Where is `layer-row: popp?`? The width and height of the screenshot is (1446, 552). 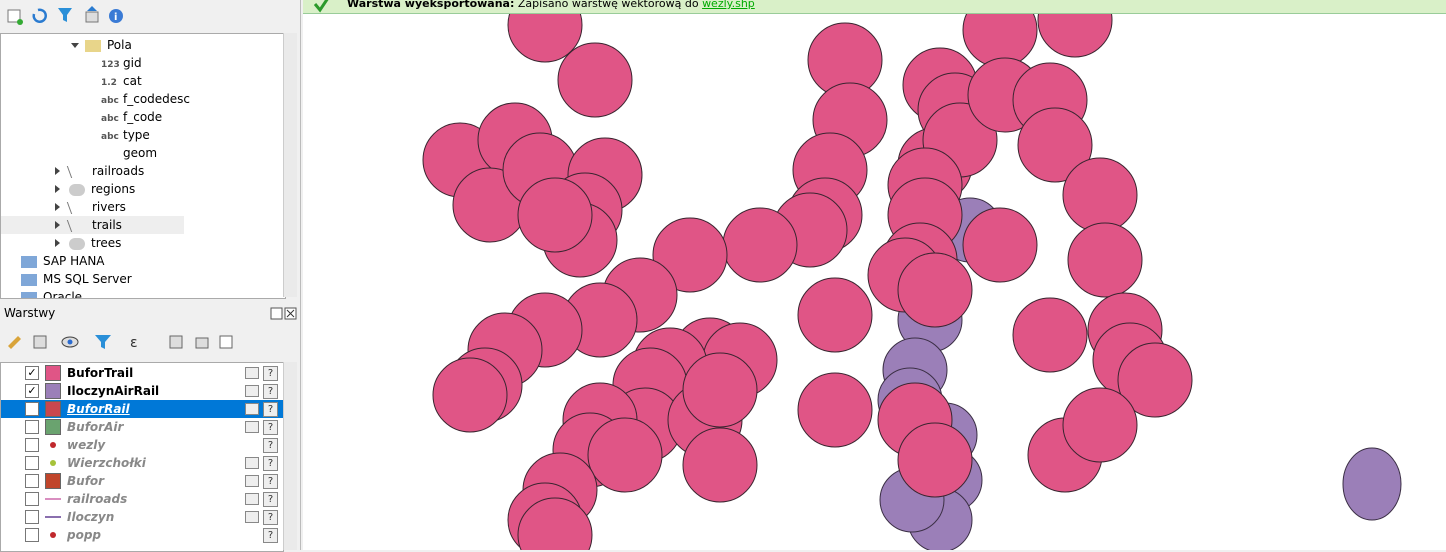 layer-row: popp? is located at coordinates (142, 535).